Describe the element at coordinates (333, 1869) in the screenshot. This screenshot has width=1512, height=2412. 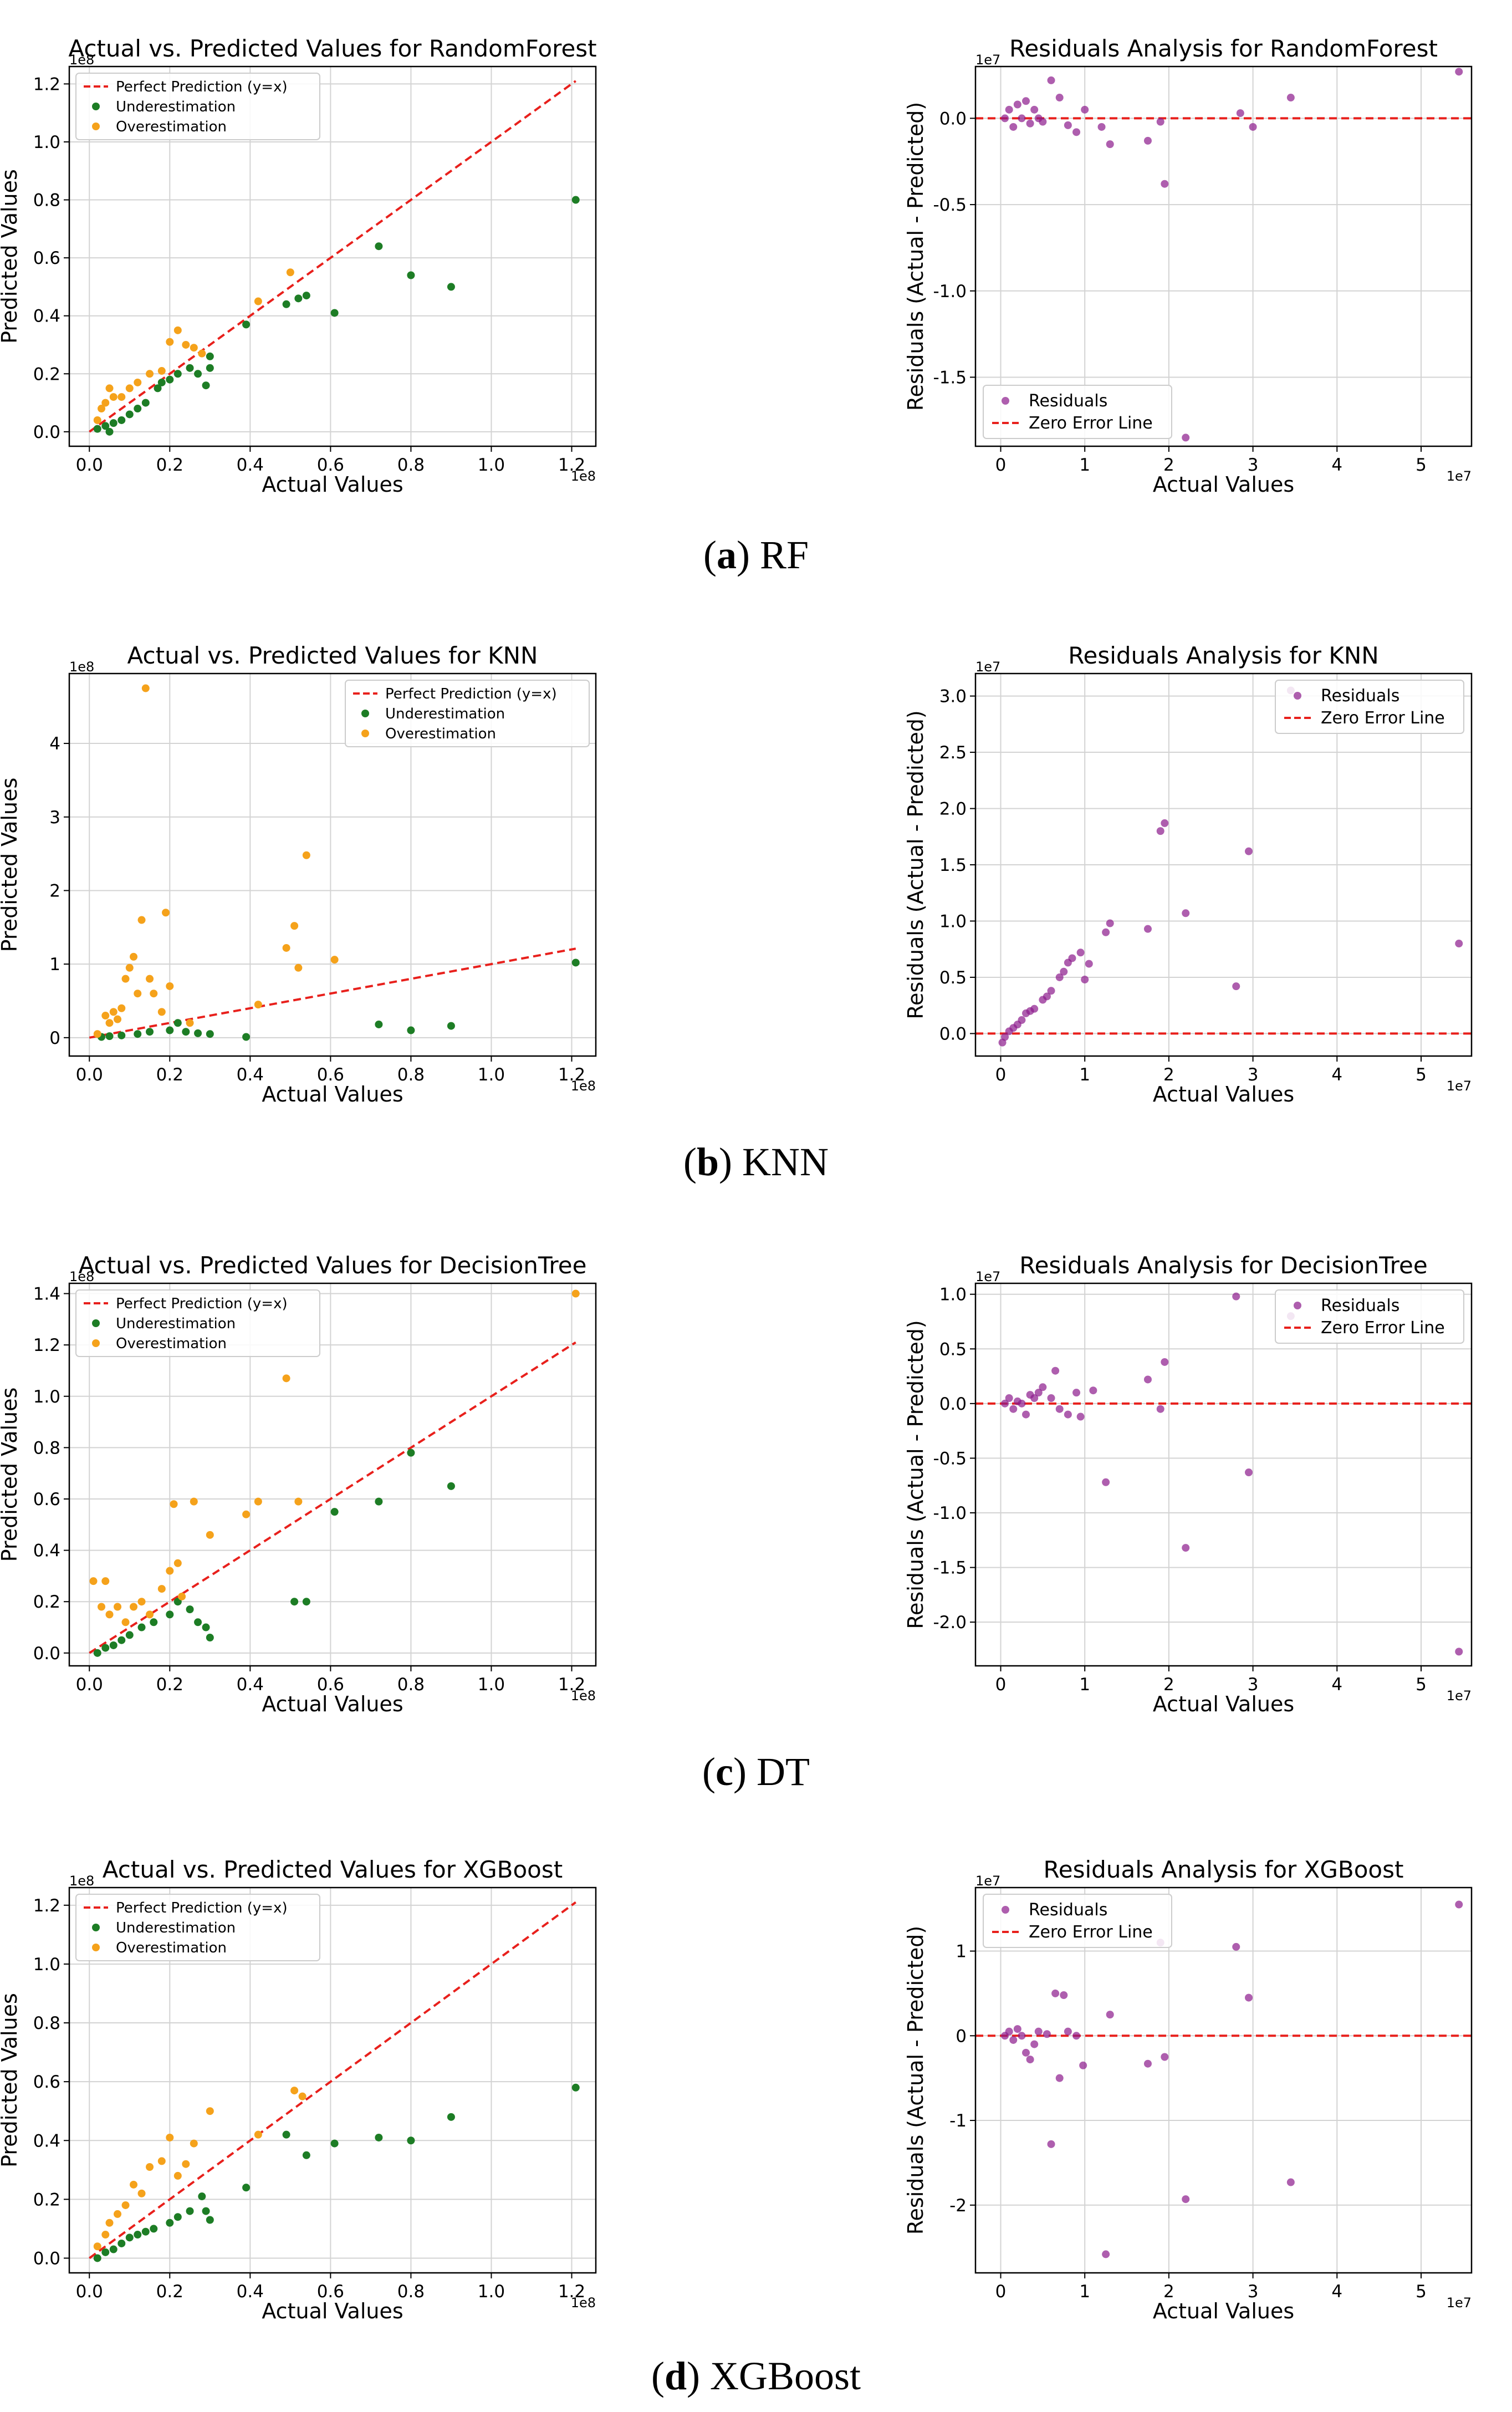
I see `chart-title: Actual vs. Predicted Values for XGBoost` at that location.